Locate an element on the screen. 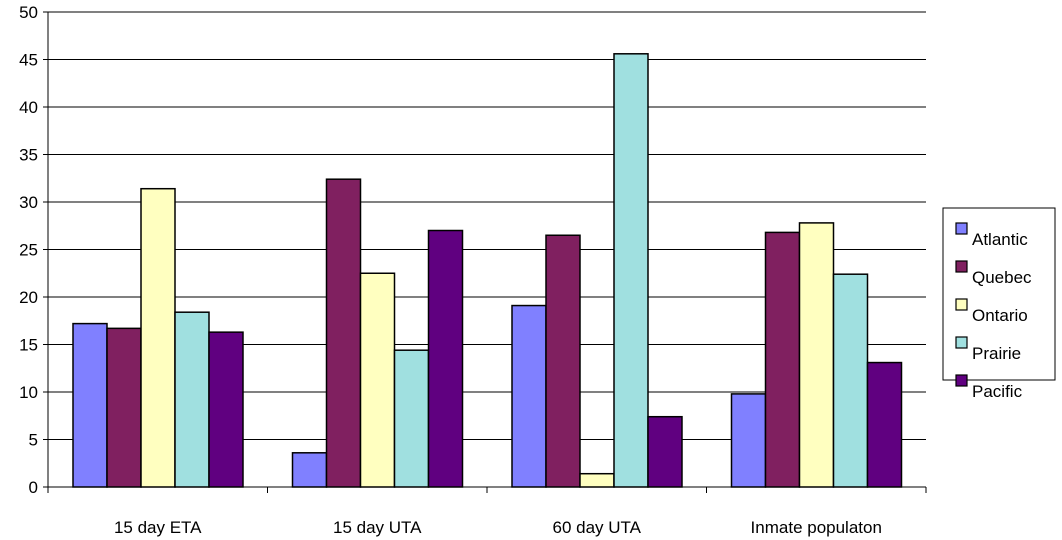  y-tick-label: 5 is located at coordinates (33, 440).